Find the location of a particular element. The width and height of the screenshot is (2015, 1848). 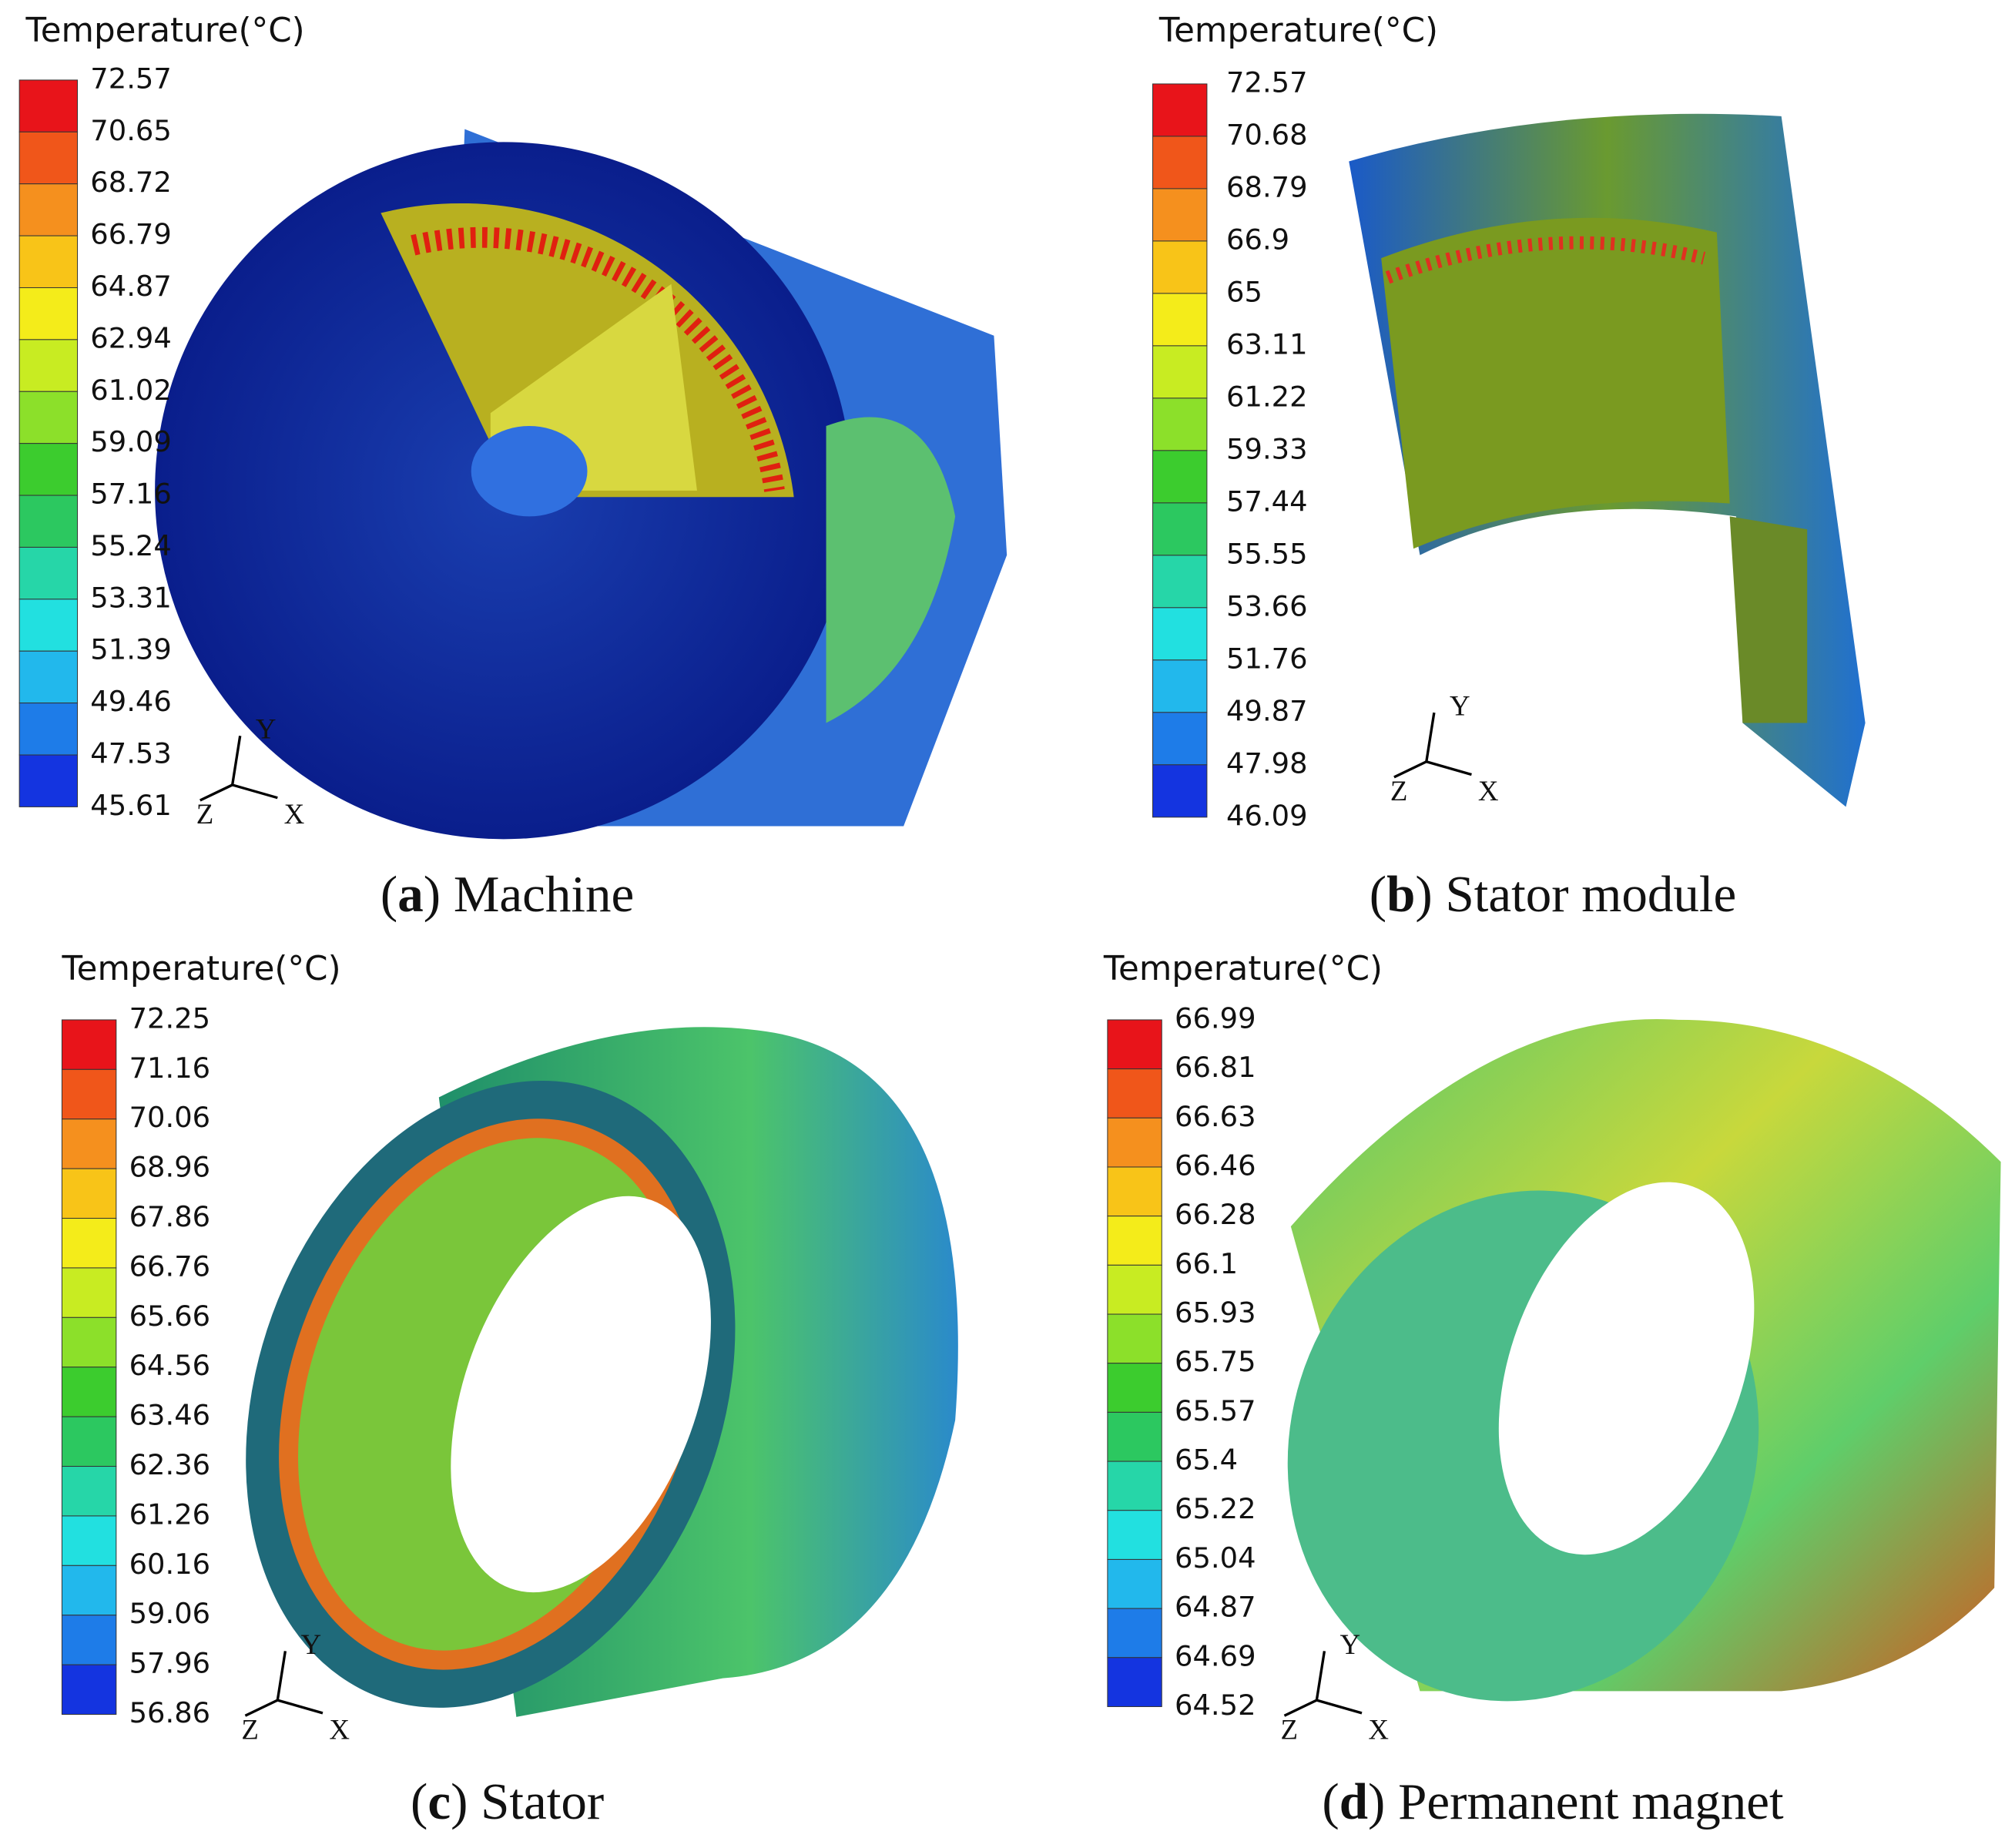

legend-label: 64.52 is located at coordinates (1215, 1705).